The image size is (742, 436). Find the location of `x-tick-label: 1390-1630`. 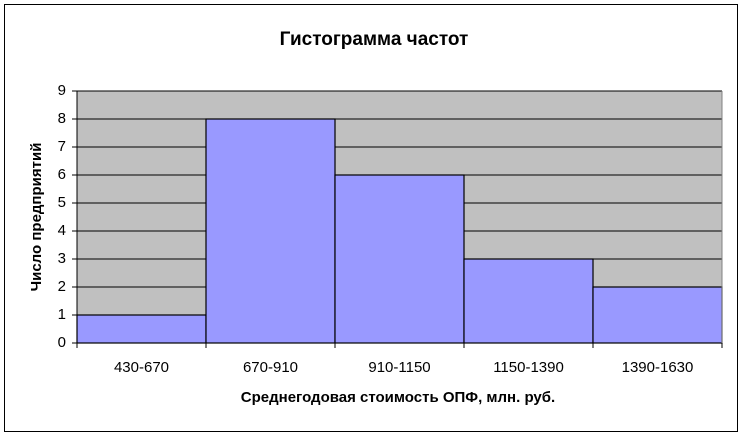

x-tick-label: 1390-1630 is located at coordinates (658, 367).